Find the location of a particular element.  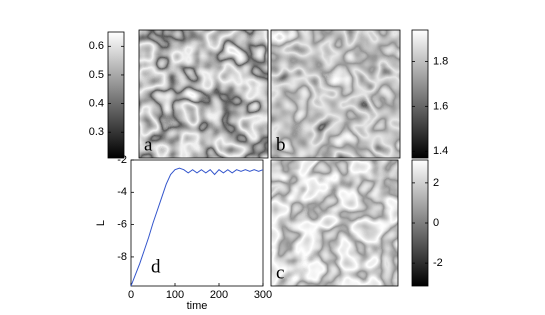

tick-label: 1.6 is located at coordinates (440, 106).